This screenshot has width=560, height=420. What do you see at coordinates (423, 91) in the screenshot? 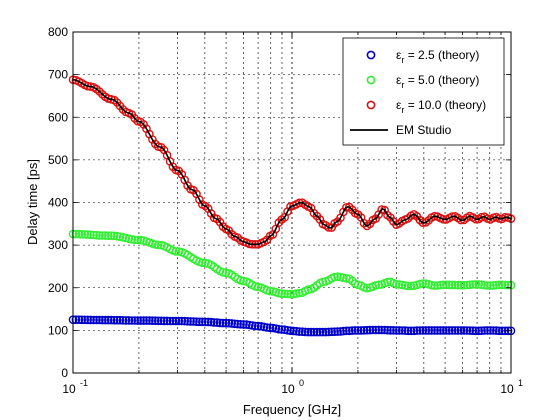
I see `legend-box` at bounding box center [423, 91].